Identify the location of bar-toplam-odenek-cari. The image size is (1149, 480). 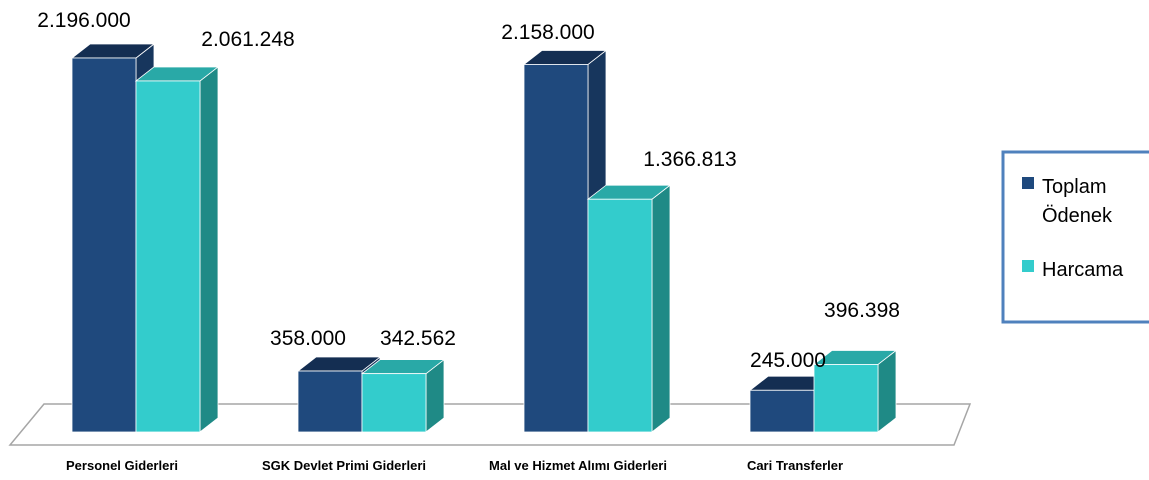
(791, 404).